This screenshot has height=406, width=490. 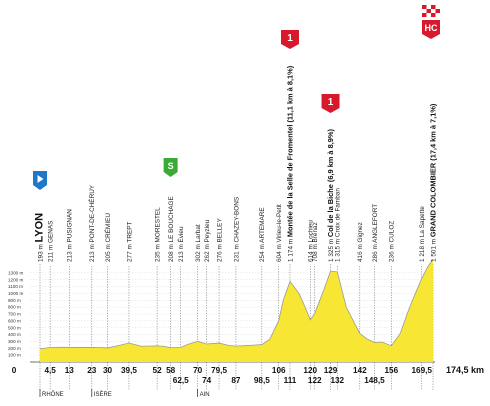 I want to click on waypoint-label: 302 m Larbat, so click(x=198, y=243).